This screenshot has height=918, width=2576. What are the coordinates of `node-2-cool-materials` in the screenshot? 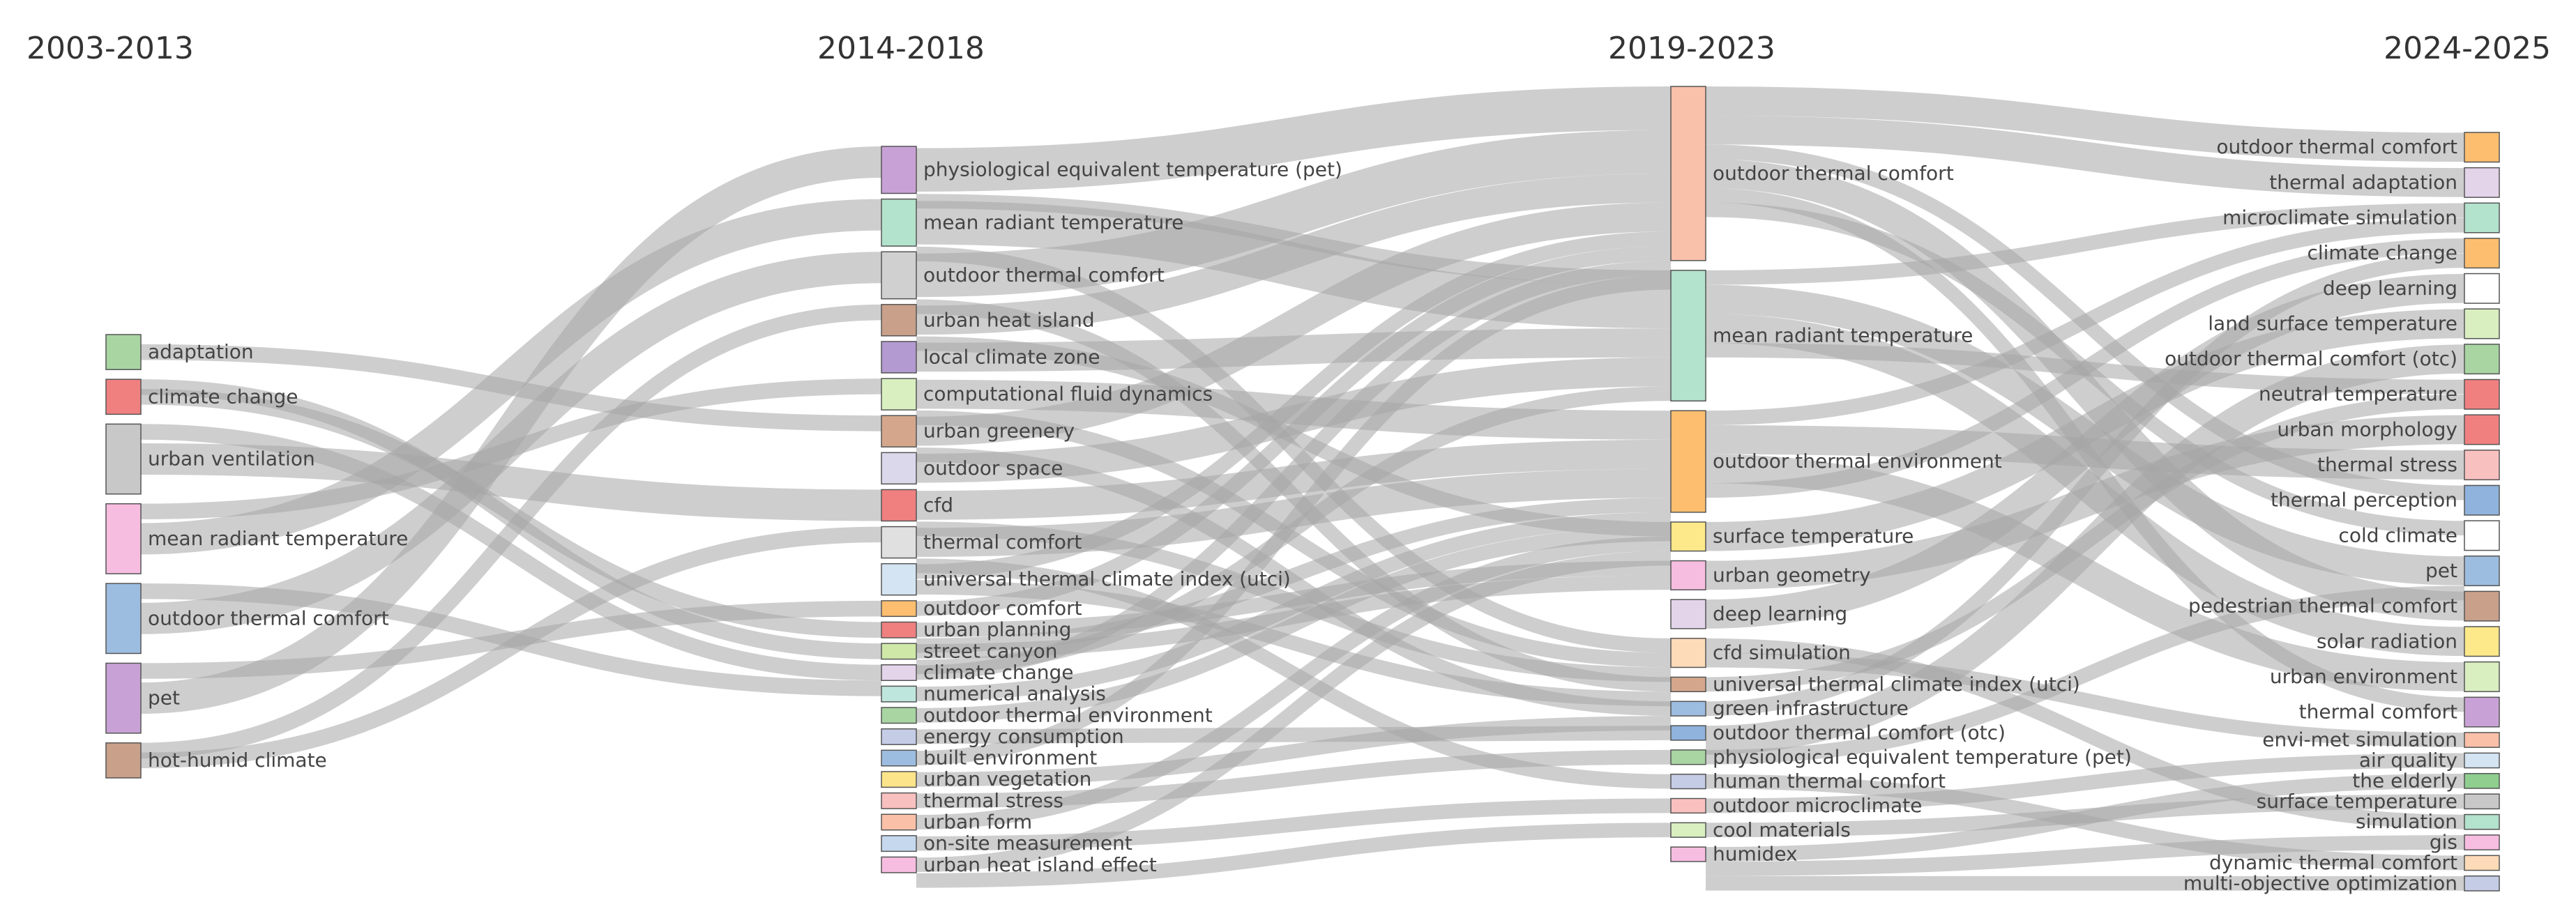 It's located at (1688, 830).